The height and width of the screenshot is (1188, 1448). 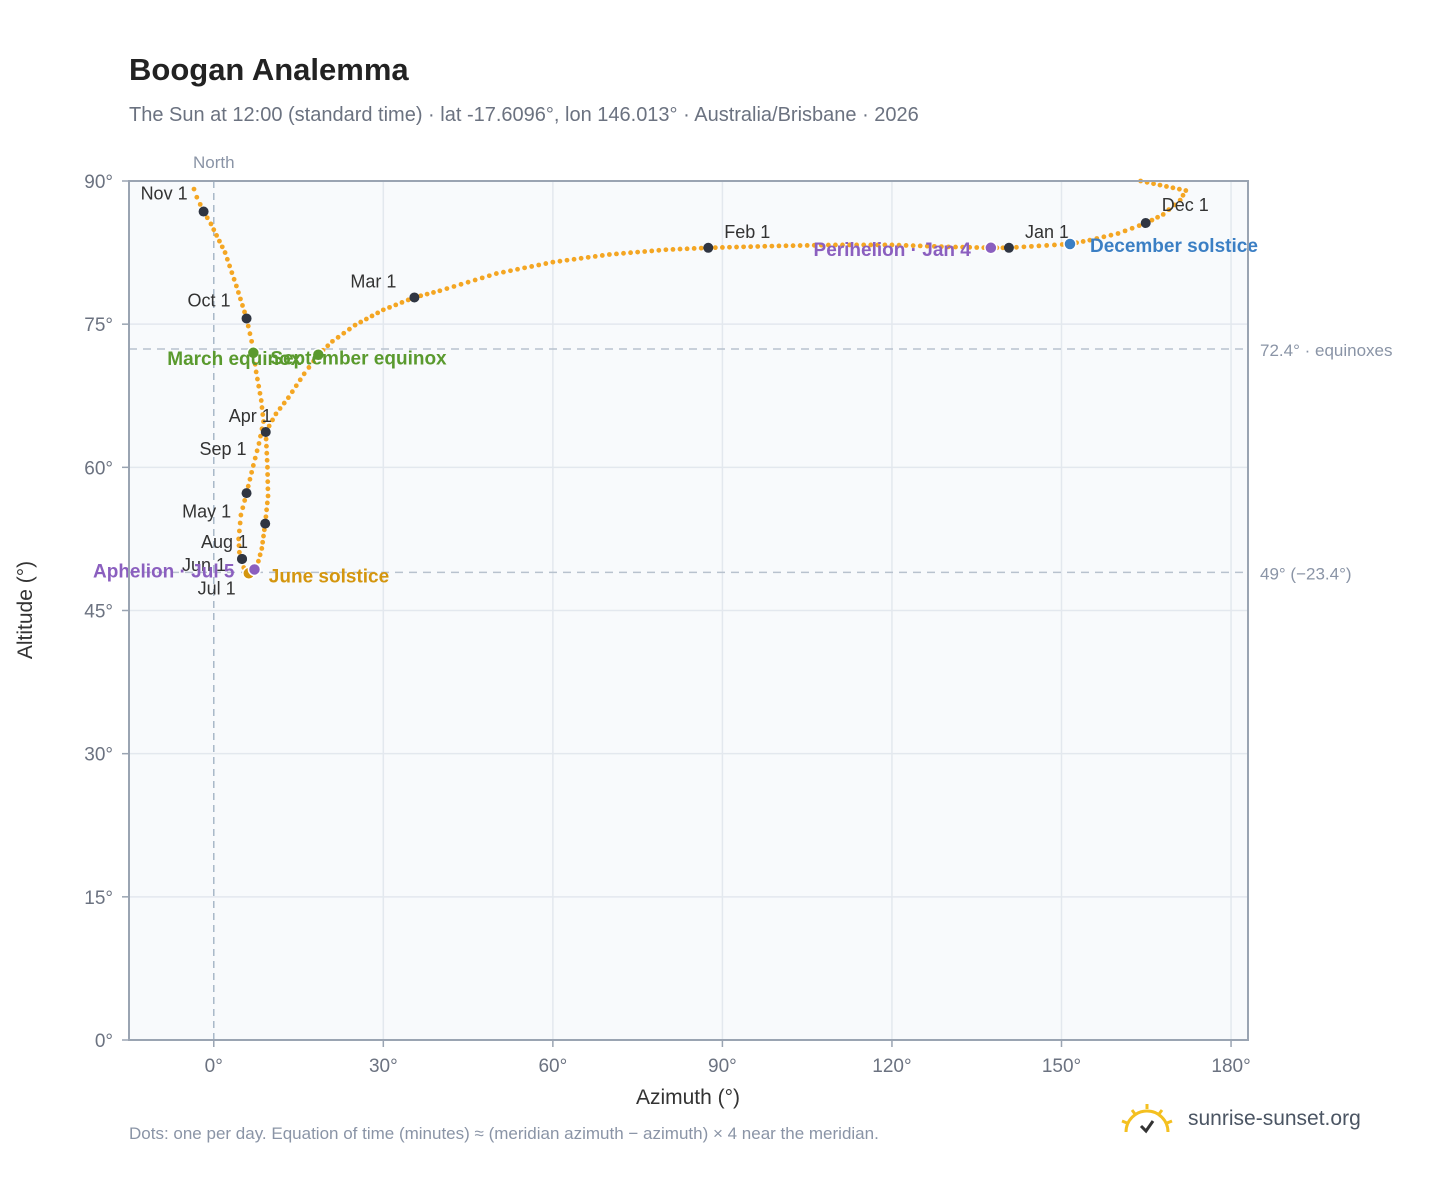 I want to click on brand-name: sunrise-sunset.org, so click(x=1274, y=1118).